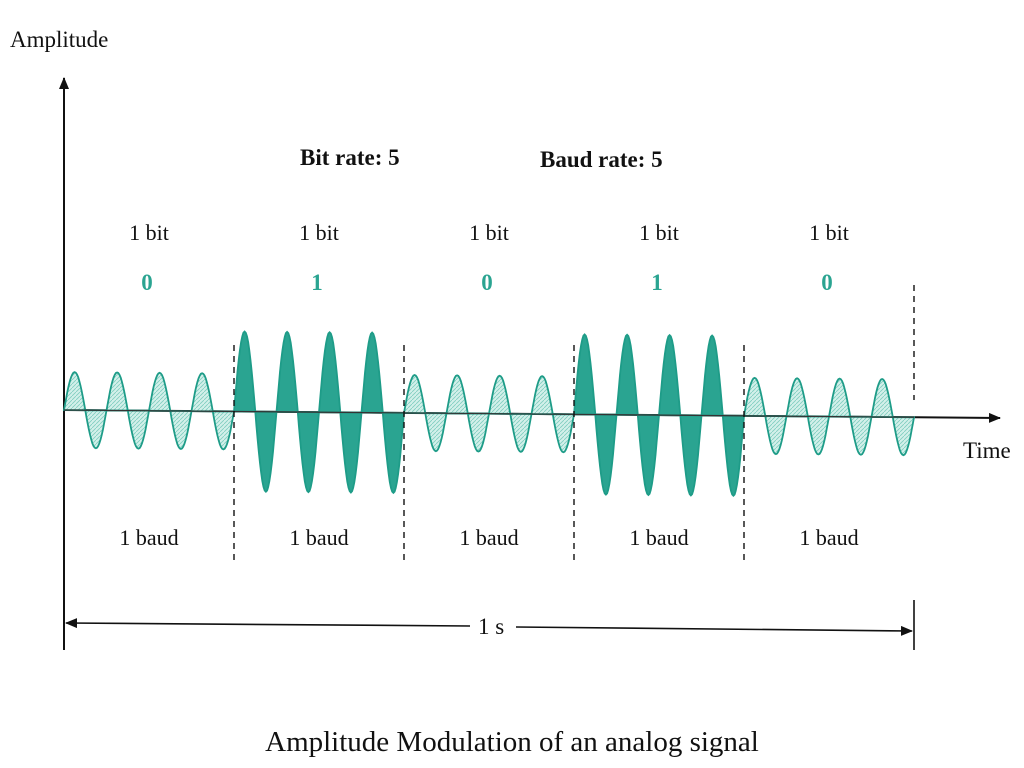 This screenshot has width=1024, height=768. Describe the element at coordinates (59, 39) in the screenshot. I see `y-axis-label: Amplitude` at that location.